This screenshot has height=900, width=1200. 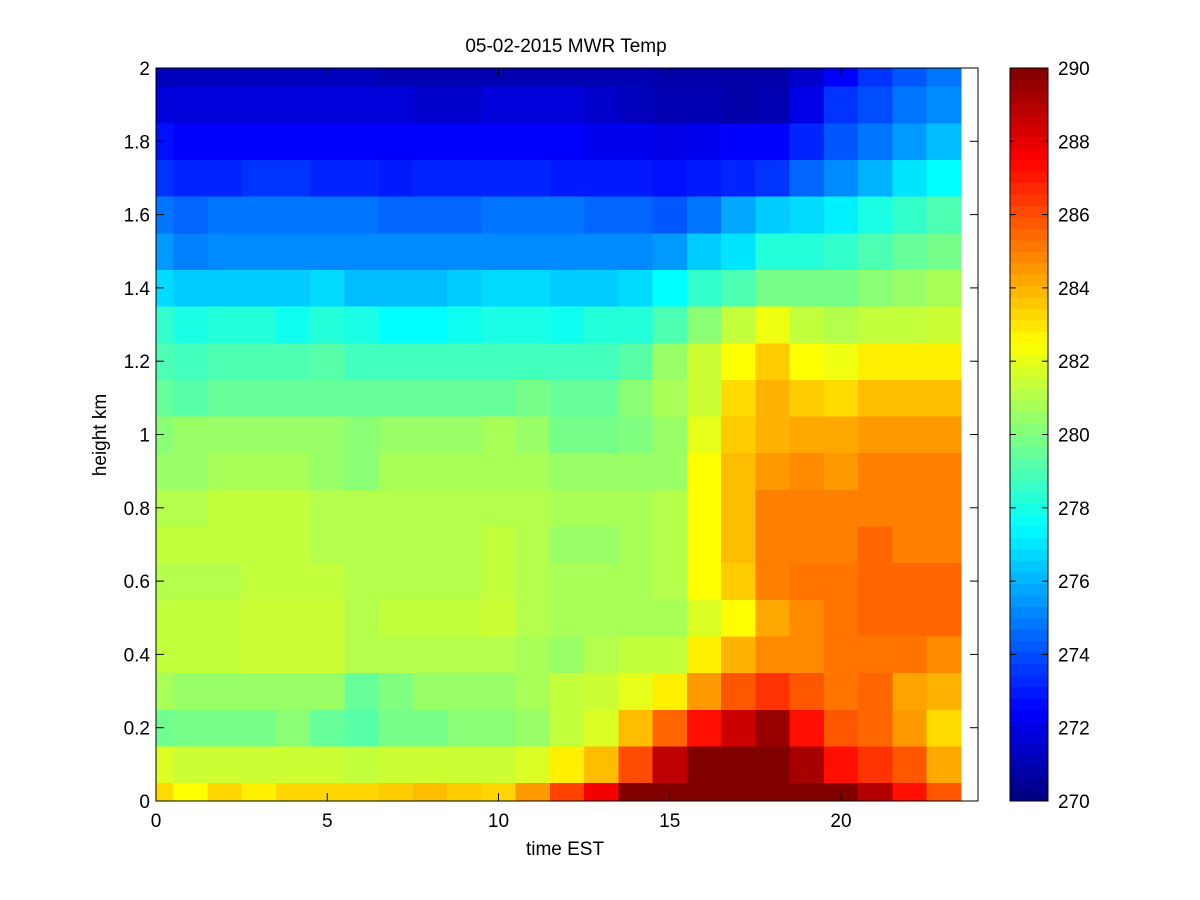 I want to click on chart-title: 05-02-2015 MWR Temp, so click(x=565, y=46).